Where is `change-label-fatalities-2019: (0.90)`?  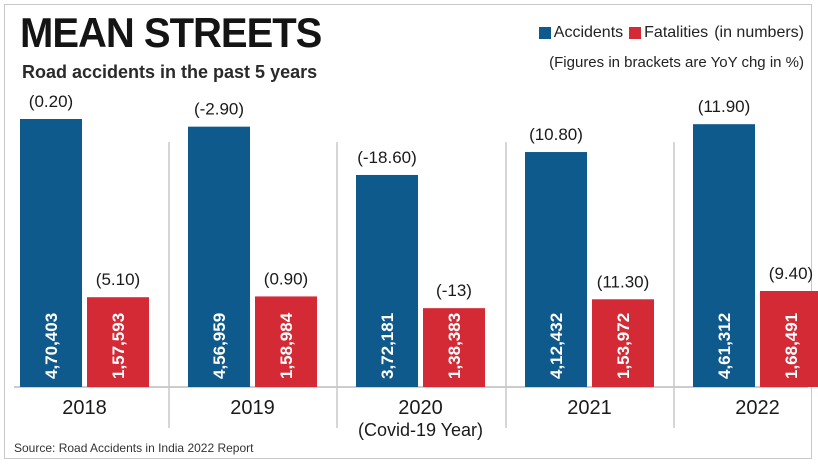 change-label-fatalities-2019: (0.90) is located at coordinates (286, 278).